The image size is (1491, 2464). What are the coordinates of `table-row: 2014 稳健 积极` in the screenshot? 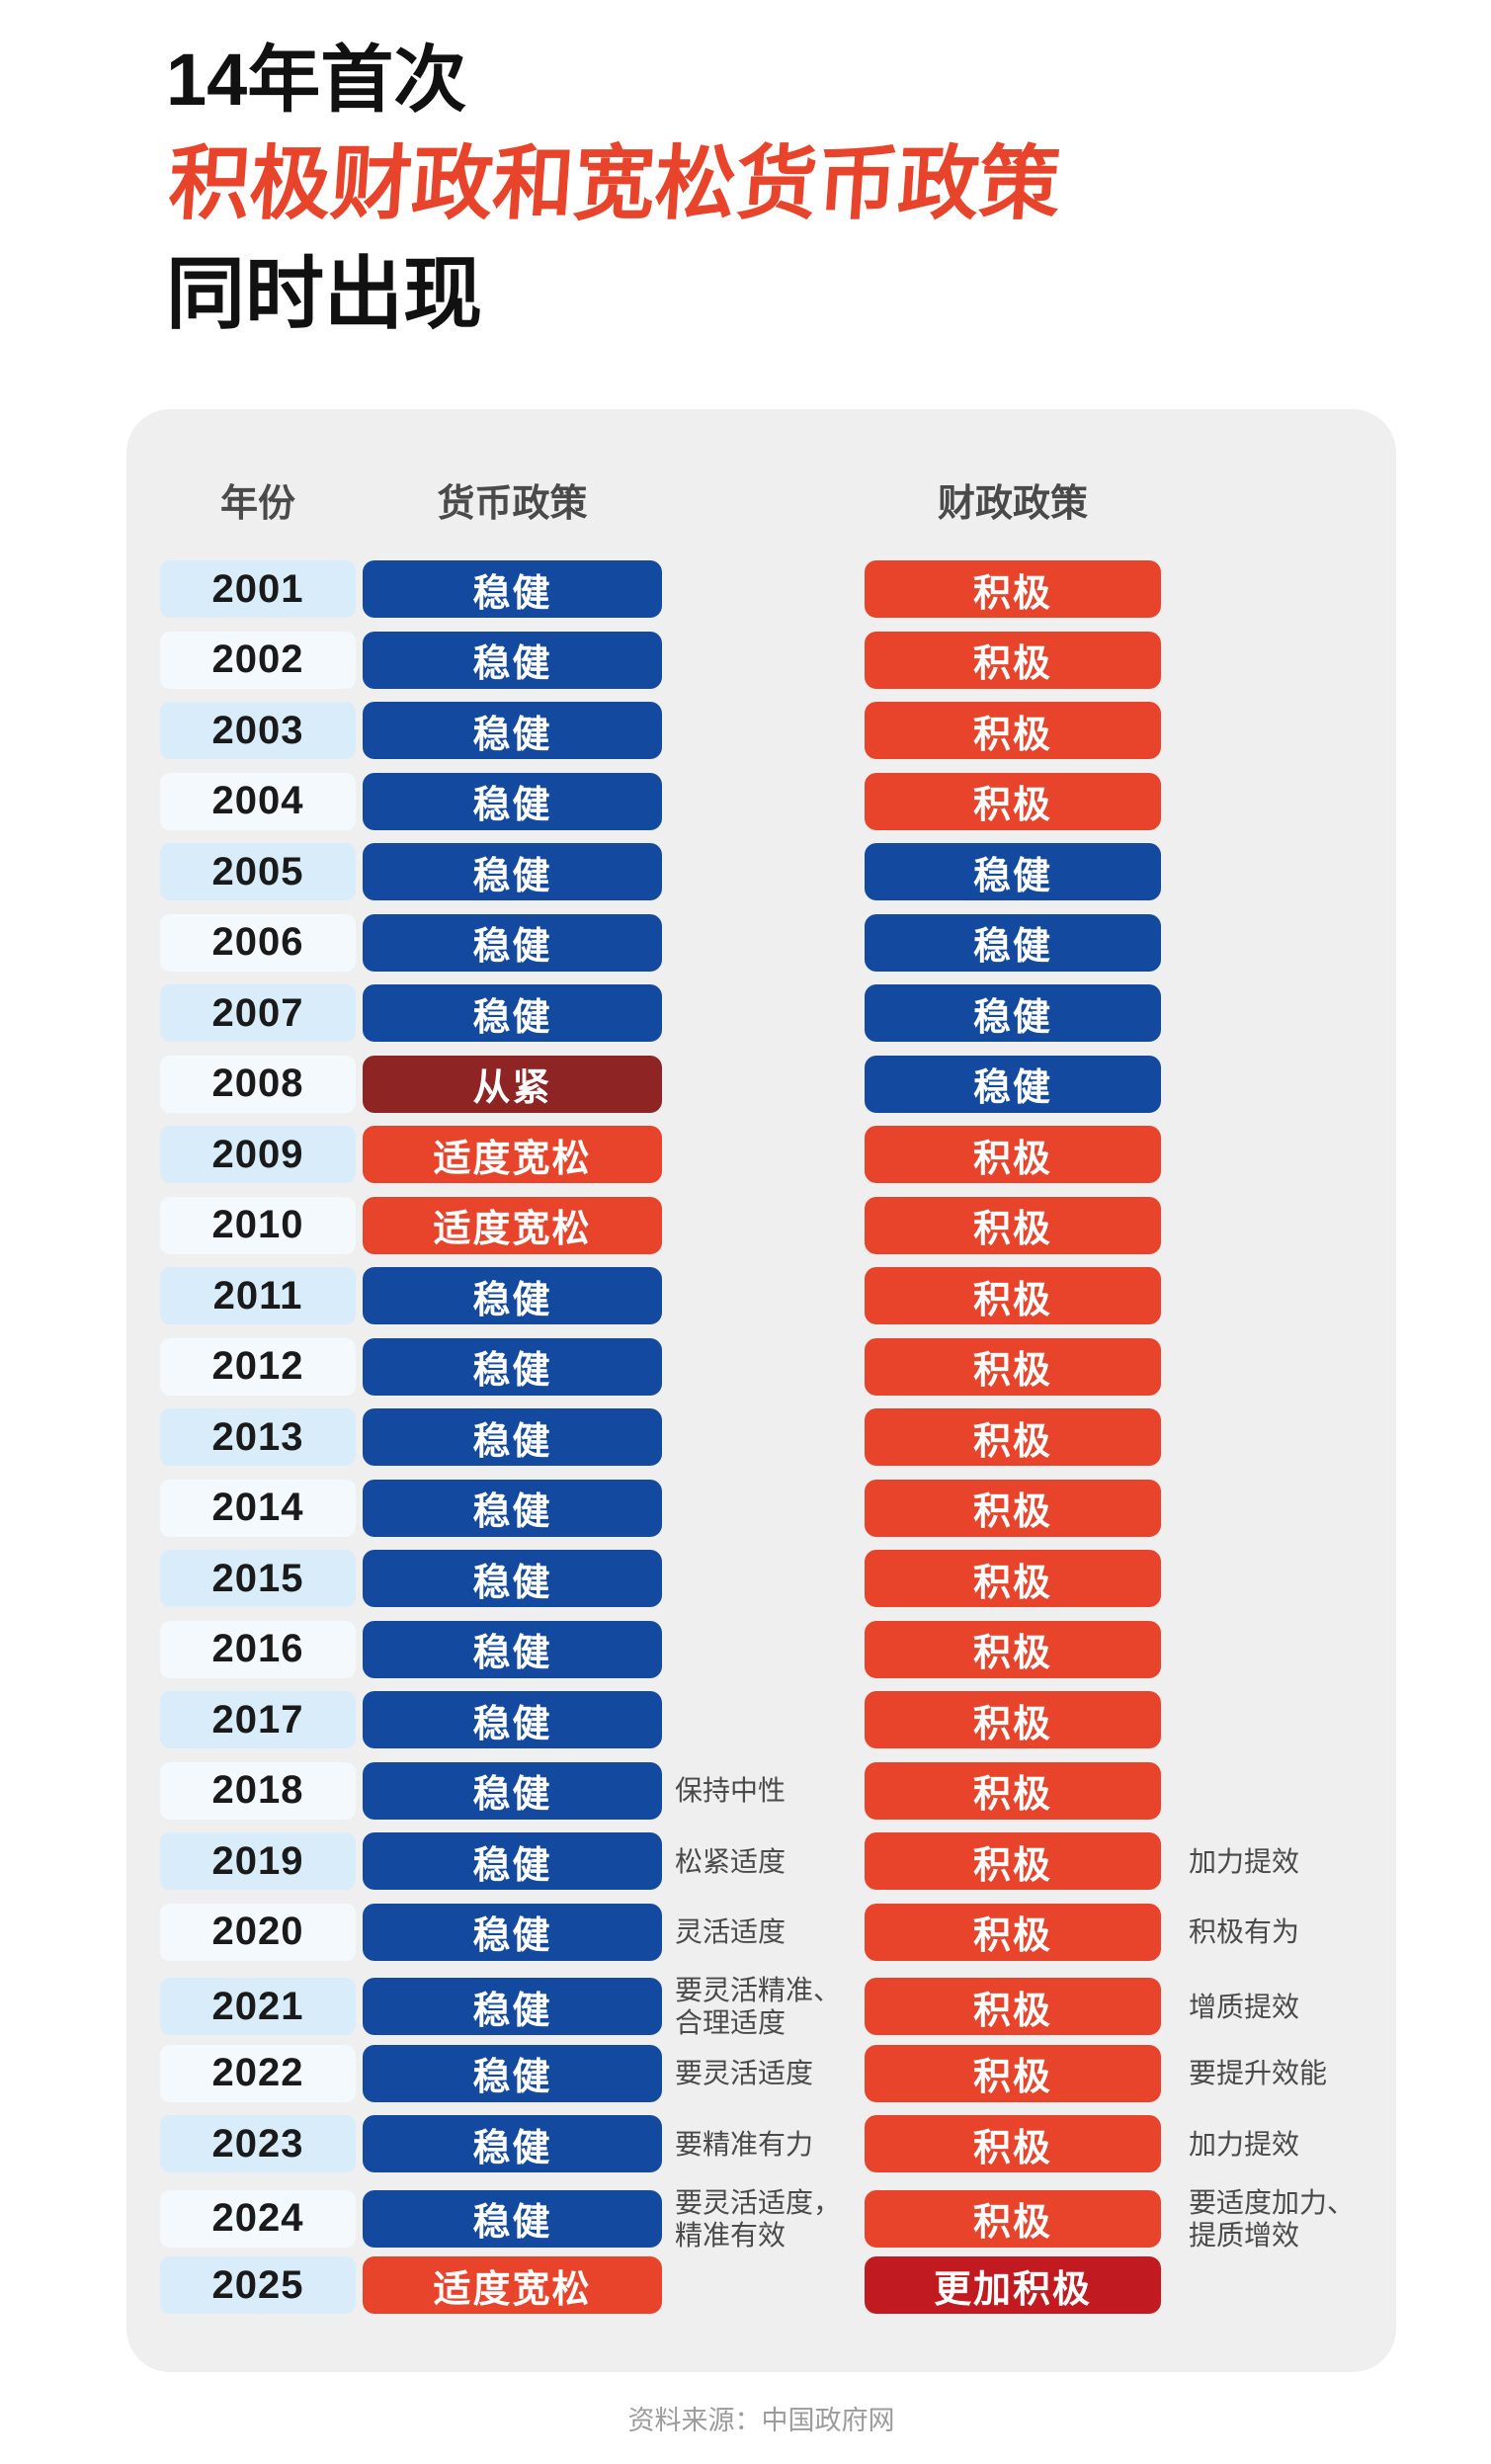 It's located at (778, 1508).